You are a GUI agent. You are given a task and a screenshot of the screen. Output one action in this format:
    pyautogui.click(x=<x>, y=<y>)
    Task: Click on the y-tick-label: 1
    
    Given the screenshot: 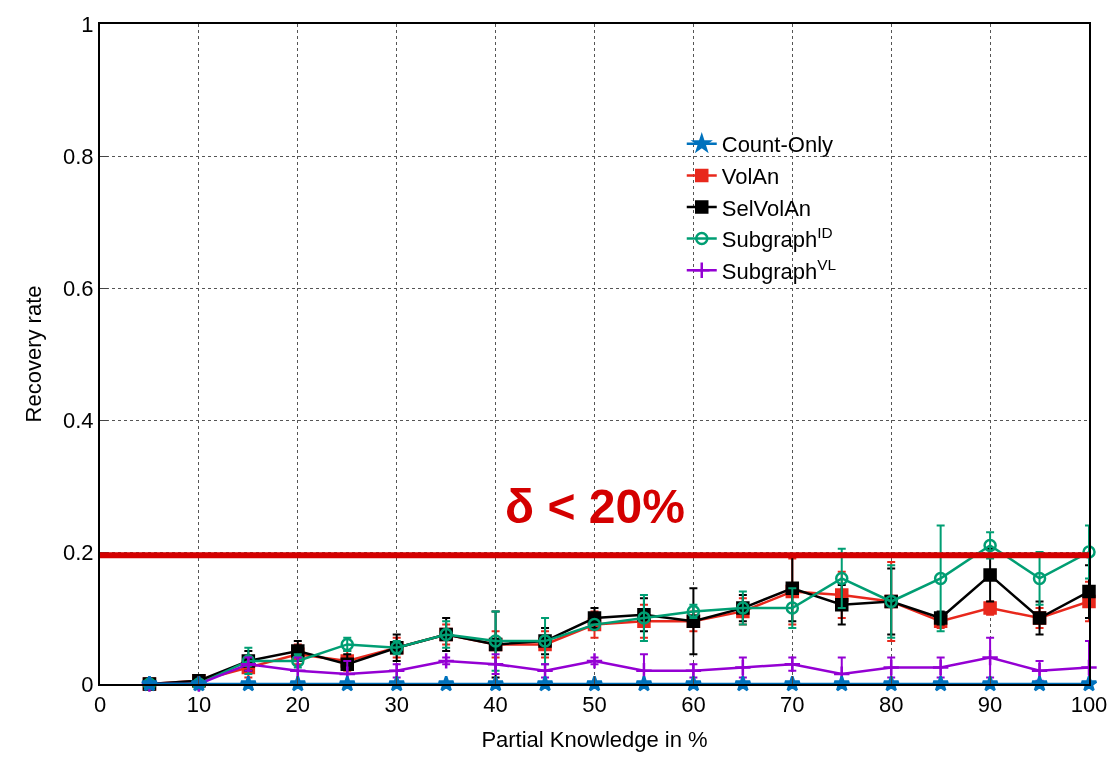 What is the action you would take?
    pyautogui.click(x=87, y=24)
    